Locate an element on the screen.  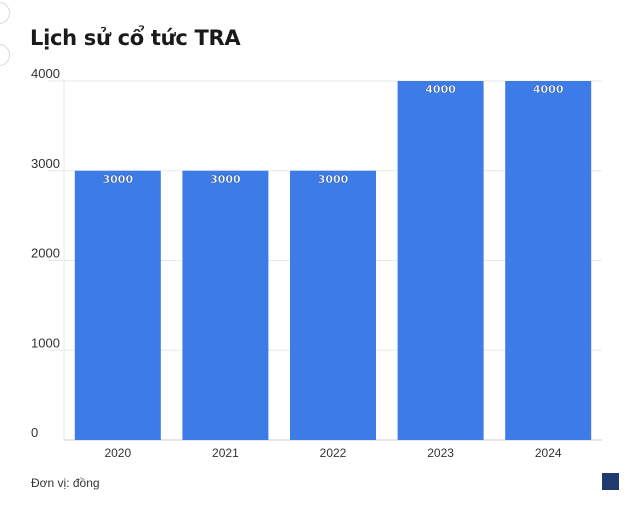
y-tick-label: 4000 is located at coordinates (45, 73).